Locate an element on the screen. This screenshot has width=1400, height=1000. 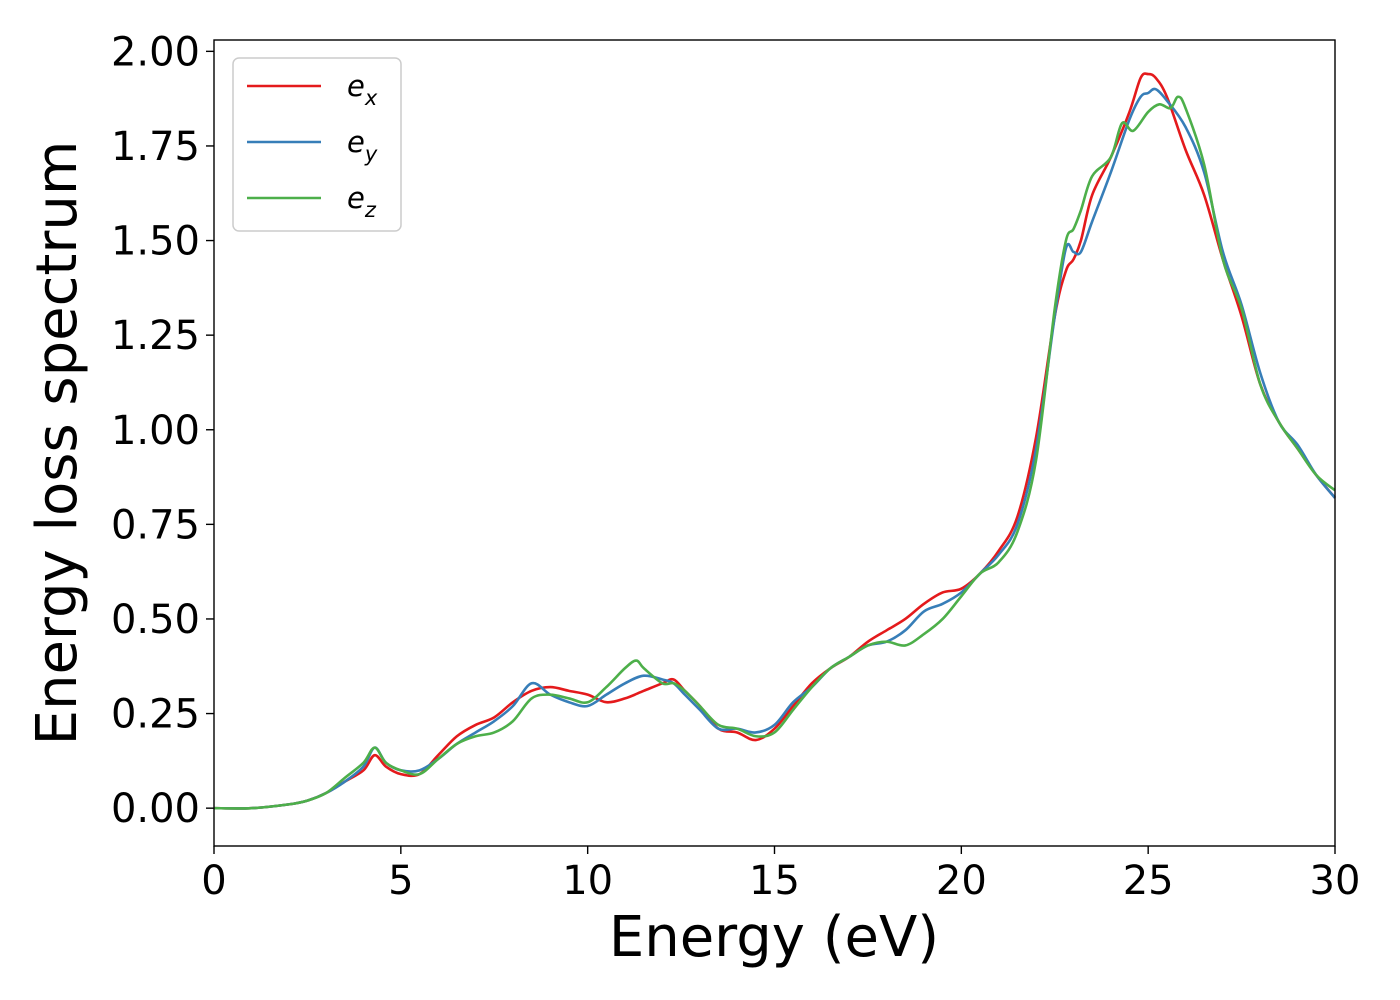
y-tick-label: 2.00 is located at coordinates (155, 52).